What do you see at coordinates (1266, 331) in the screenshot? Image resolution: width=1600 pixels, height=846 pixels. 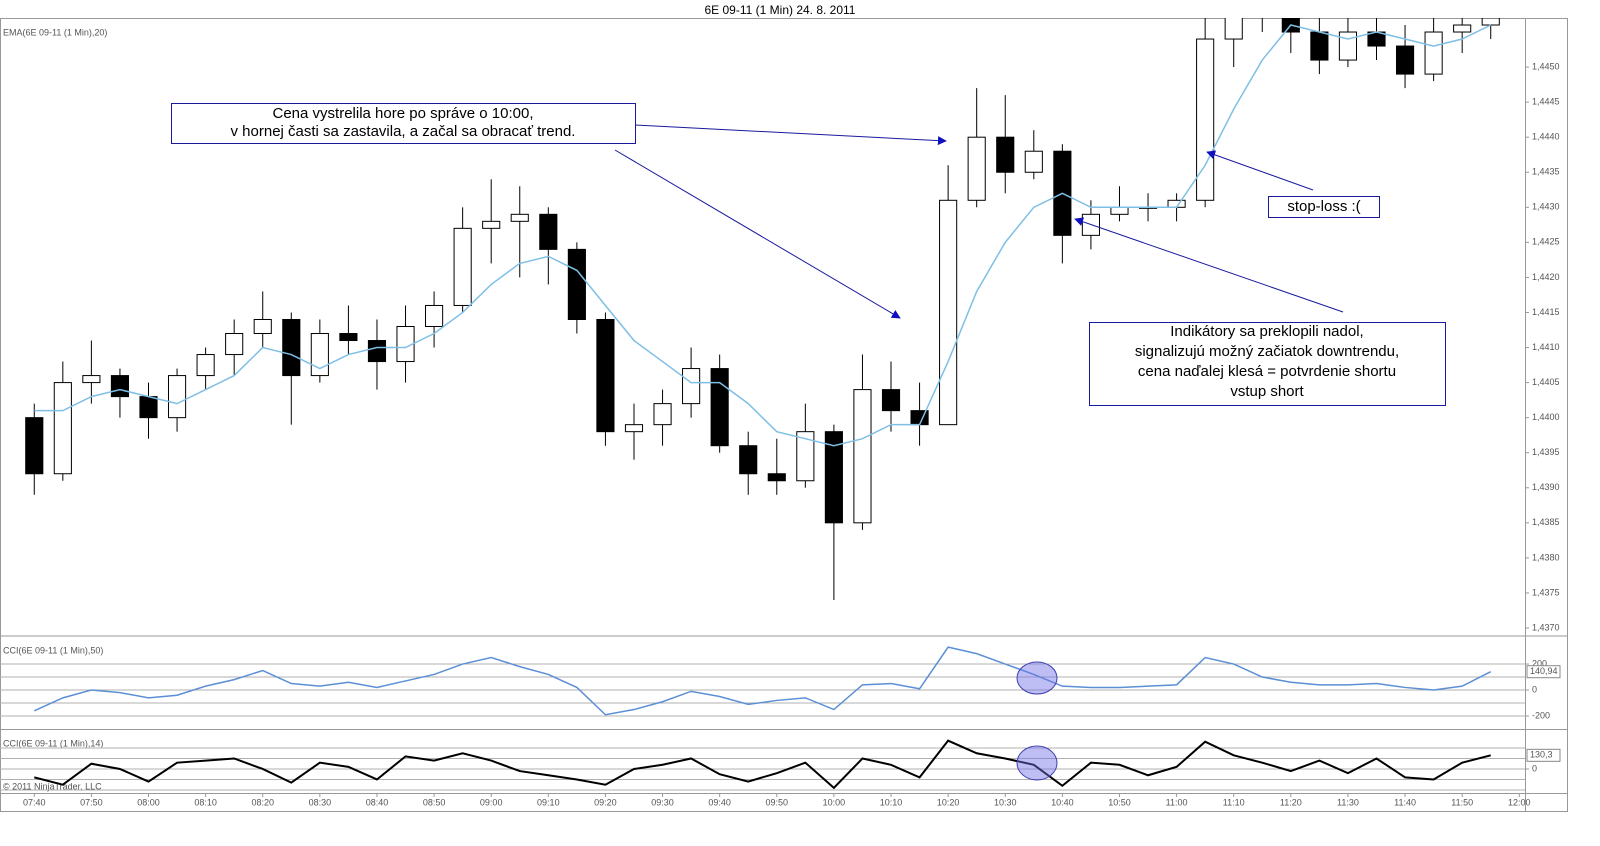 I see `annotation: Indikátory sa preklopili nadol,` at bounding box center [1266, 331].